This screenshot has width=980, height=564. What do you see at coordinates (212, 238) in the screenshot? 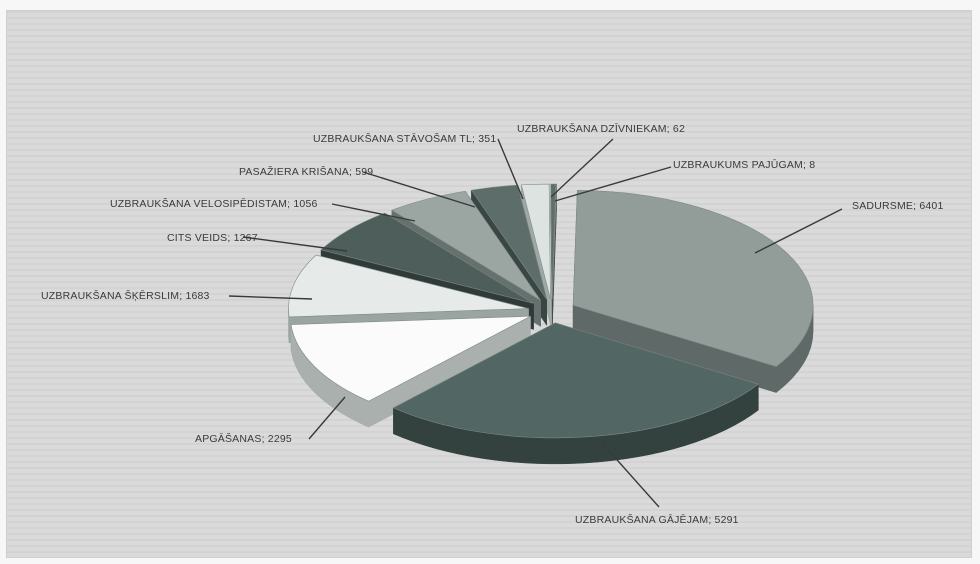
I see `data-label-5: CITS VEIDS; 1267` at bounding box center [212, 238].